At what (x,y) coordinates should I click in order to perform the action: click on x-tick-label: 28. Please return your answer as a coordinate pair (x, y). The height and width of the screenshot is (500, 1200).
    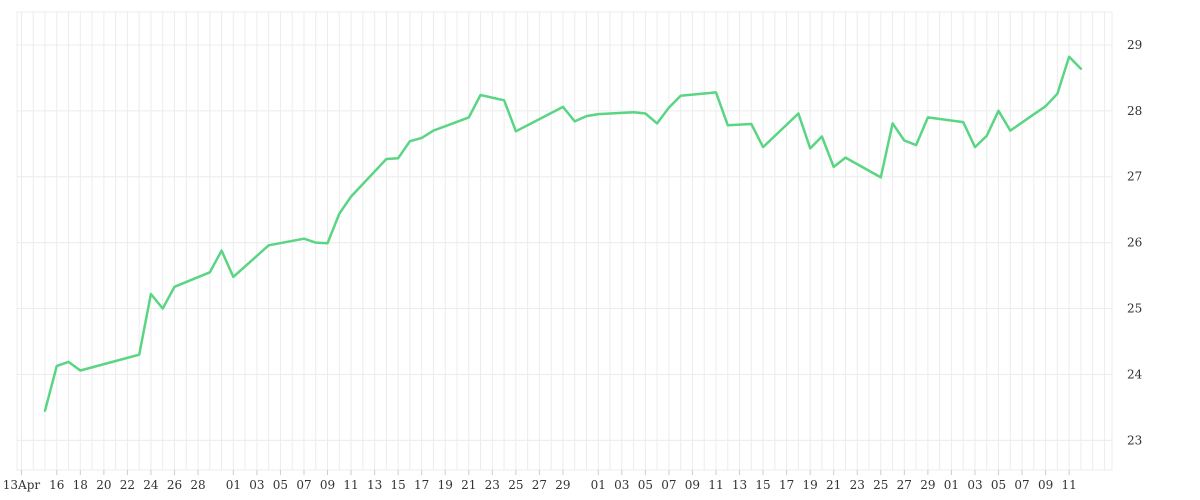
    Looking at the image, I should click on (197, 485).